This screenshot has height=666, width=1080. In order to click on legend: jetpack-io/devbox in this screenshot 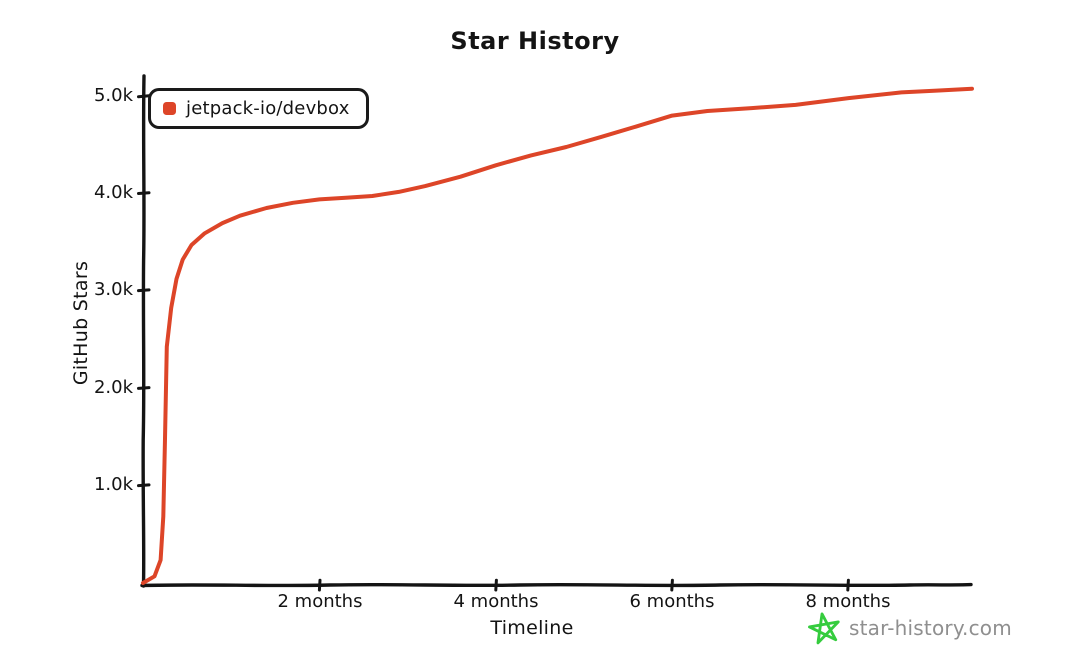, I will do `click(258, 108)`.